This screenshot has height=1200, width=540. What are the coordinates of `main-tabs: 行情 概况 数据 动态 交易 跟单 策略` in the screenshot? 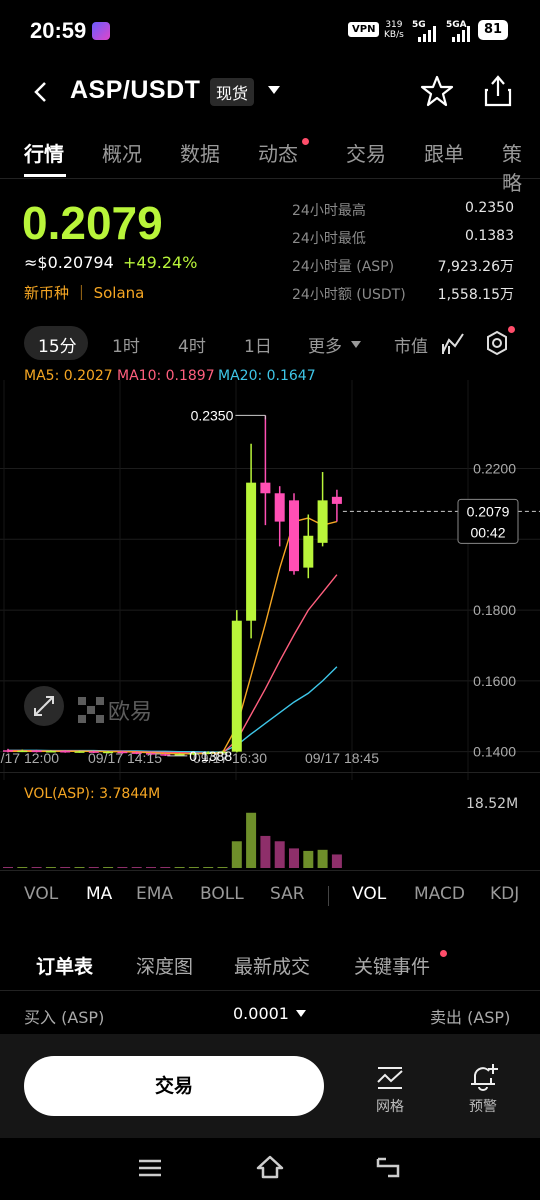 It's located at (270, 163).